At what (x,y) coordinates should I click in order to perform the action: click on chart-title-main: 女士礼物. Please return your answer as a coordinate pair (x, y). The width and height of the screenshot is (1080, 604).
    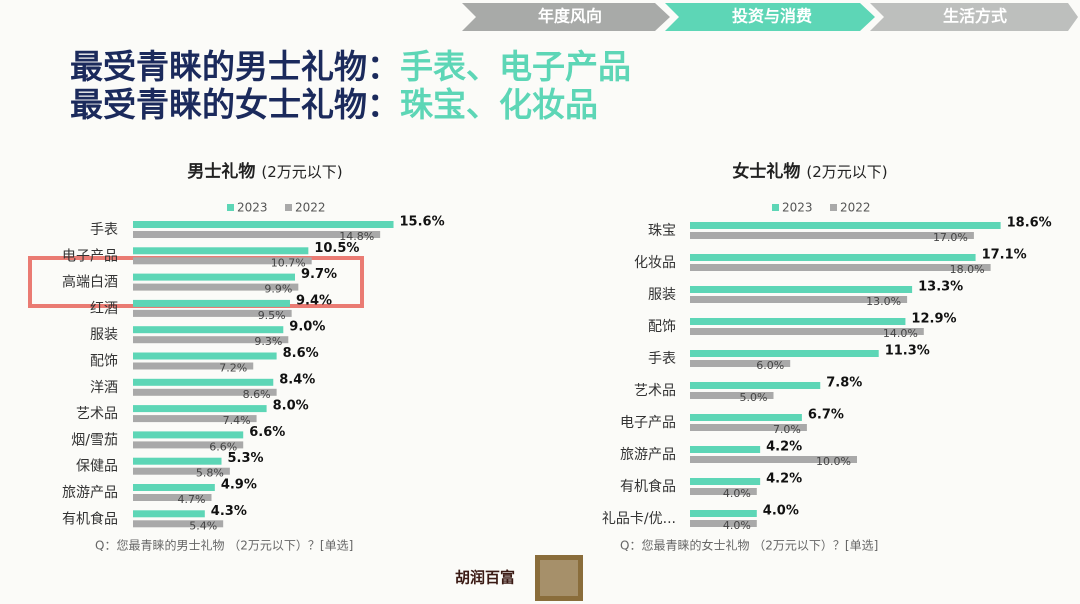
    Looking at the image, I should click on (766, 171).